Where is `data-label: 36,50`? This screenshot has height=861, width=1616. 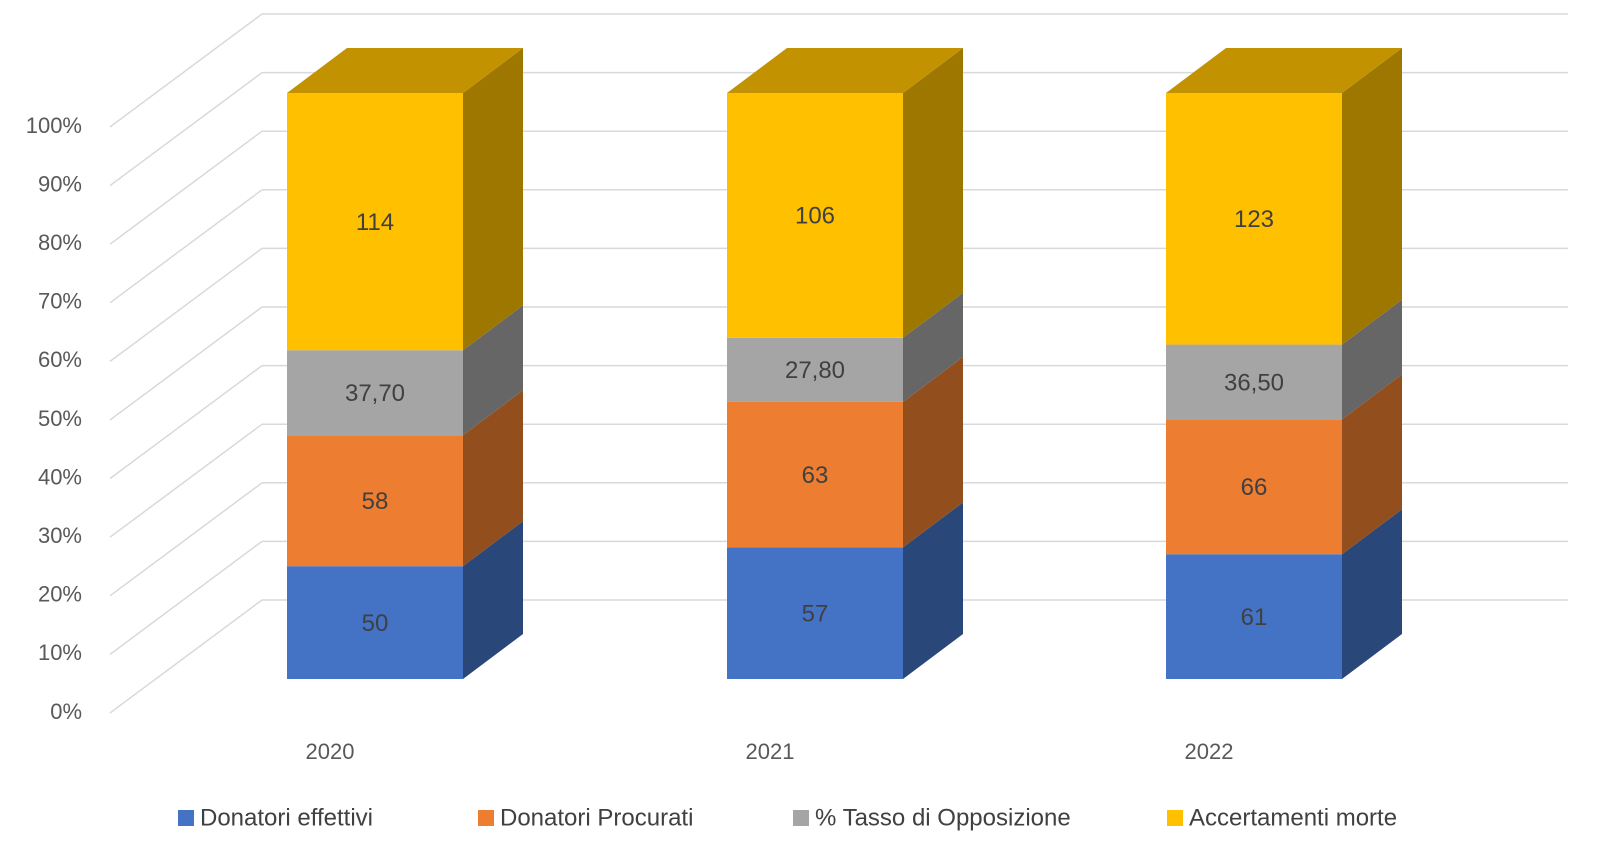 data-label: 36,50 is located at coordinates (1254, 382).